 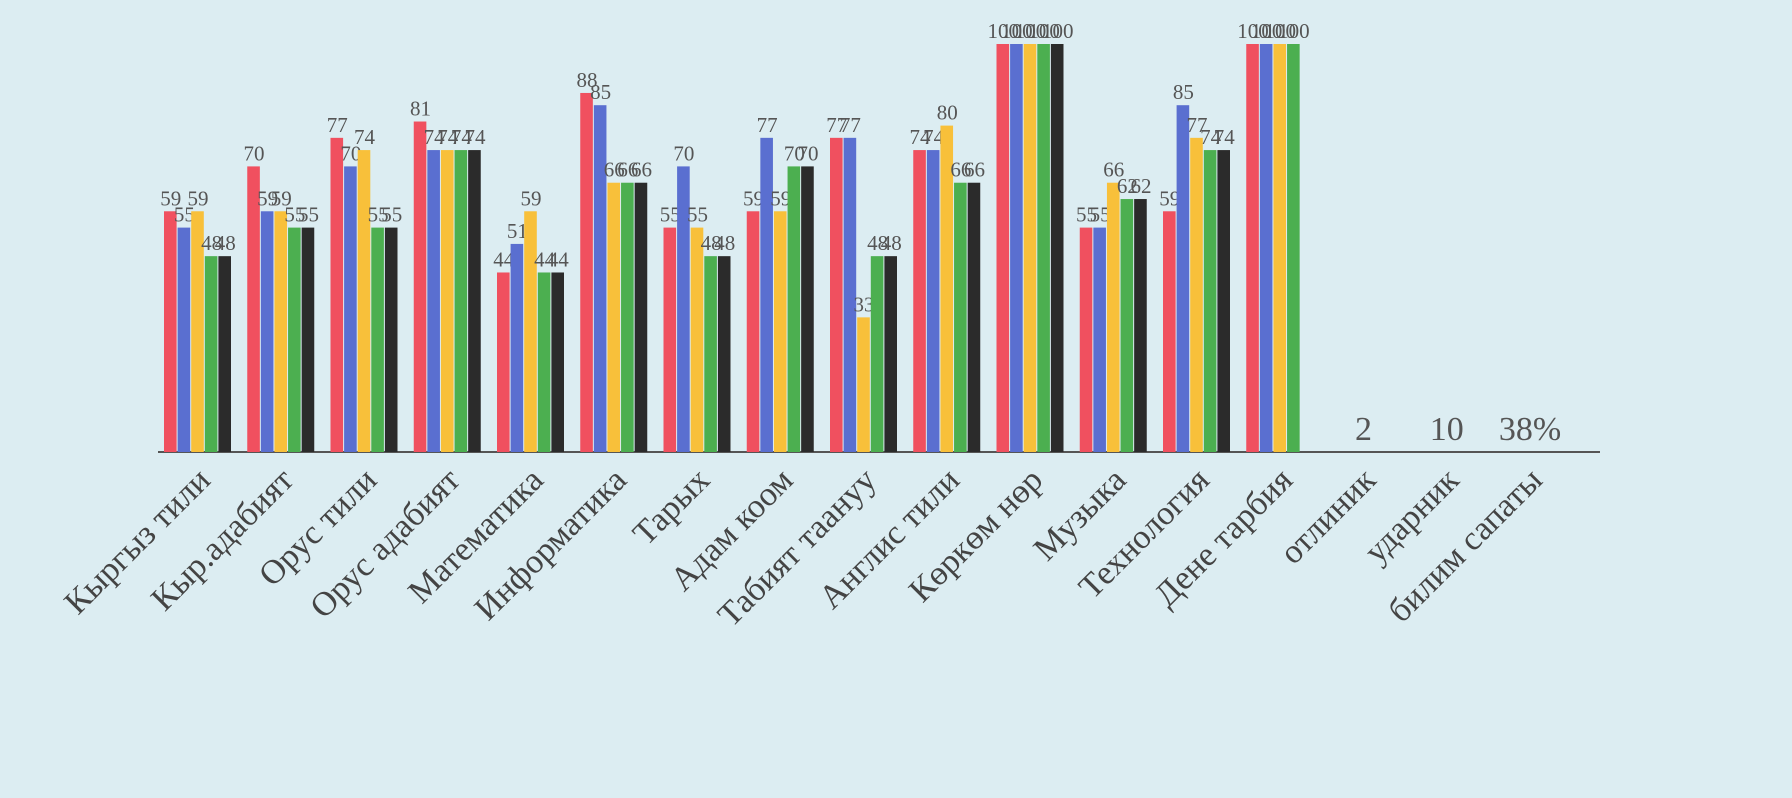 I want to click on data-label: 51, so click(x=517, y=231).